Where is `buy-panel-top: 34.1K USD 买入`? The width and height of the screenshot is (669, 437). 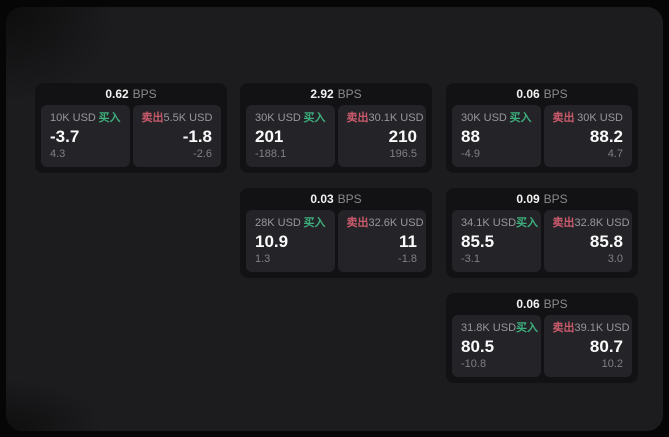
buy-panel-top: 34.1K USD 买入 is located at coordinates (499, 223).